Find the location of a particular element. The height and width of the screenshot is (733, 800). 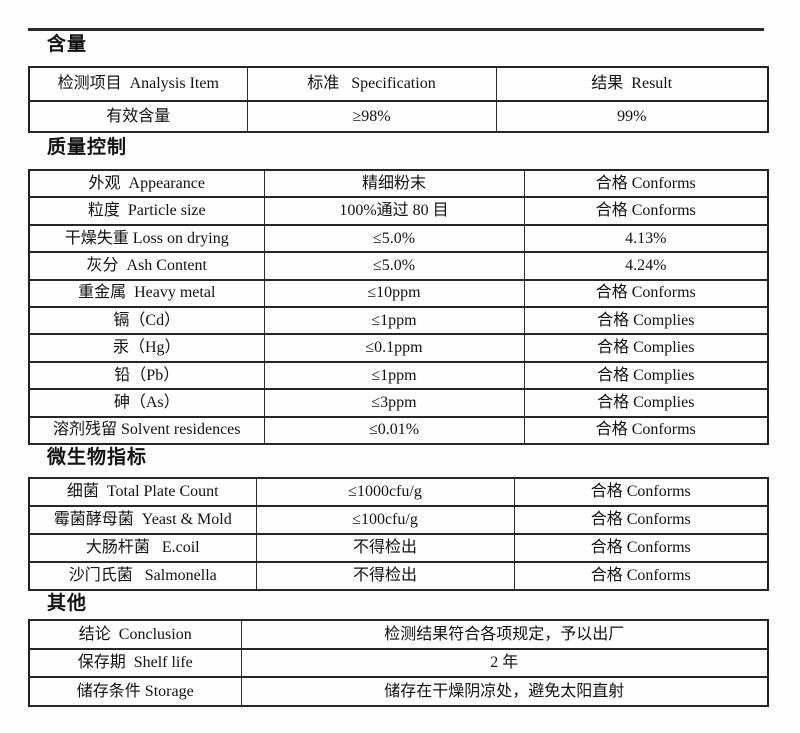

spec-cell: ≤0.1ppm is located at coordinates (394, 348).